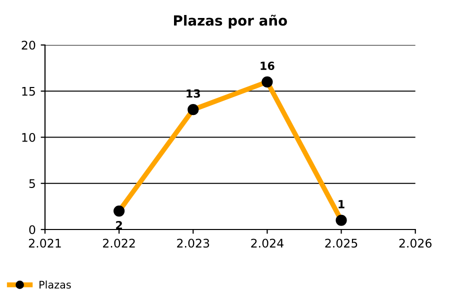  Describe the element at coordinates (55, 284) in the screenshot. I see `legend-label: Plazas` at that location.